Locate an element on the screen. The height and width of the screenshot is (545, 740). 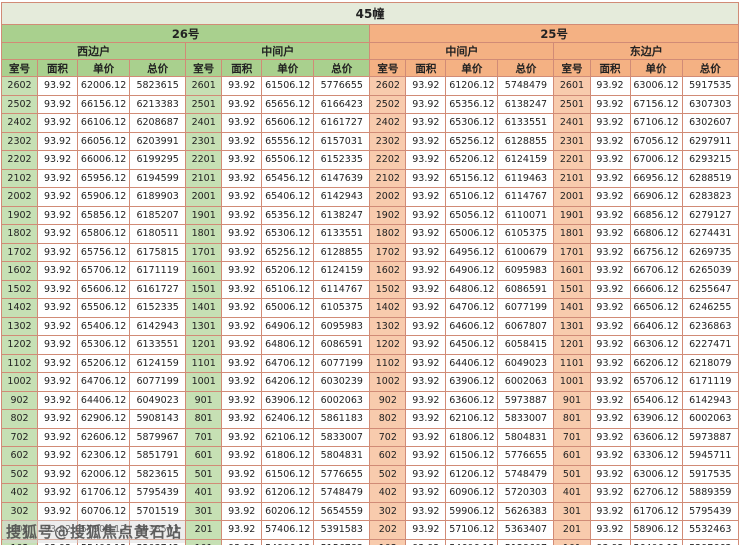
unit-price-cell: 62906.12 is located at coordinates (104, 419).